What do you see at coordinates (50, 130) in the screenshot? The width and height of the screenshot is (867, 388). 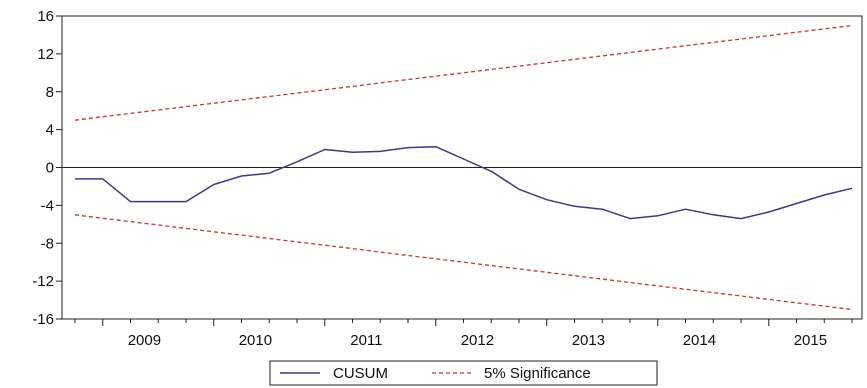 I see `y-tick-label: 4` at bounding box center [50, 130].